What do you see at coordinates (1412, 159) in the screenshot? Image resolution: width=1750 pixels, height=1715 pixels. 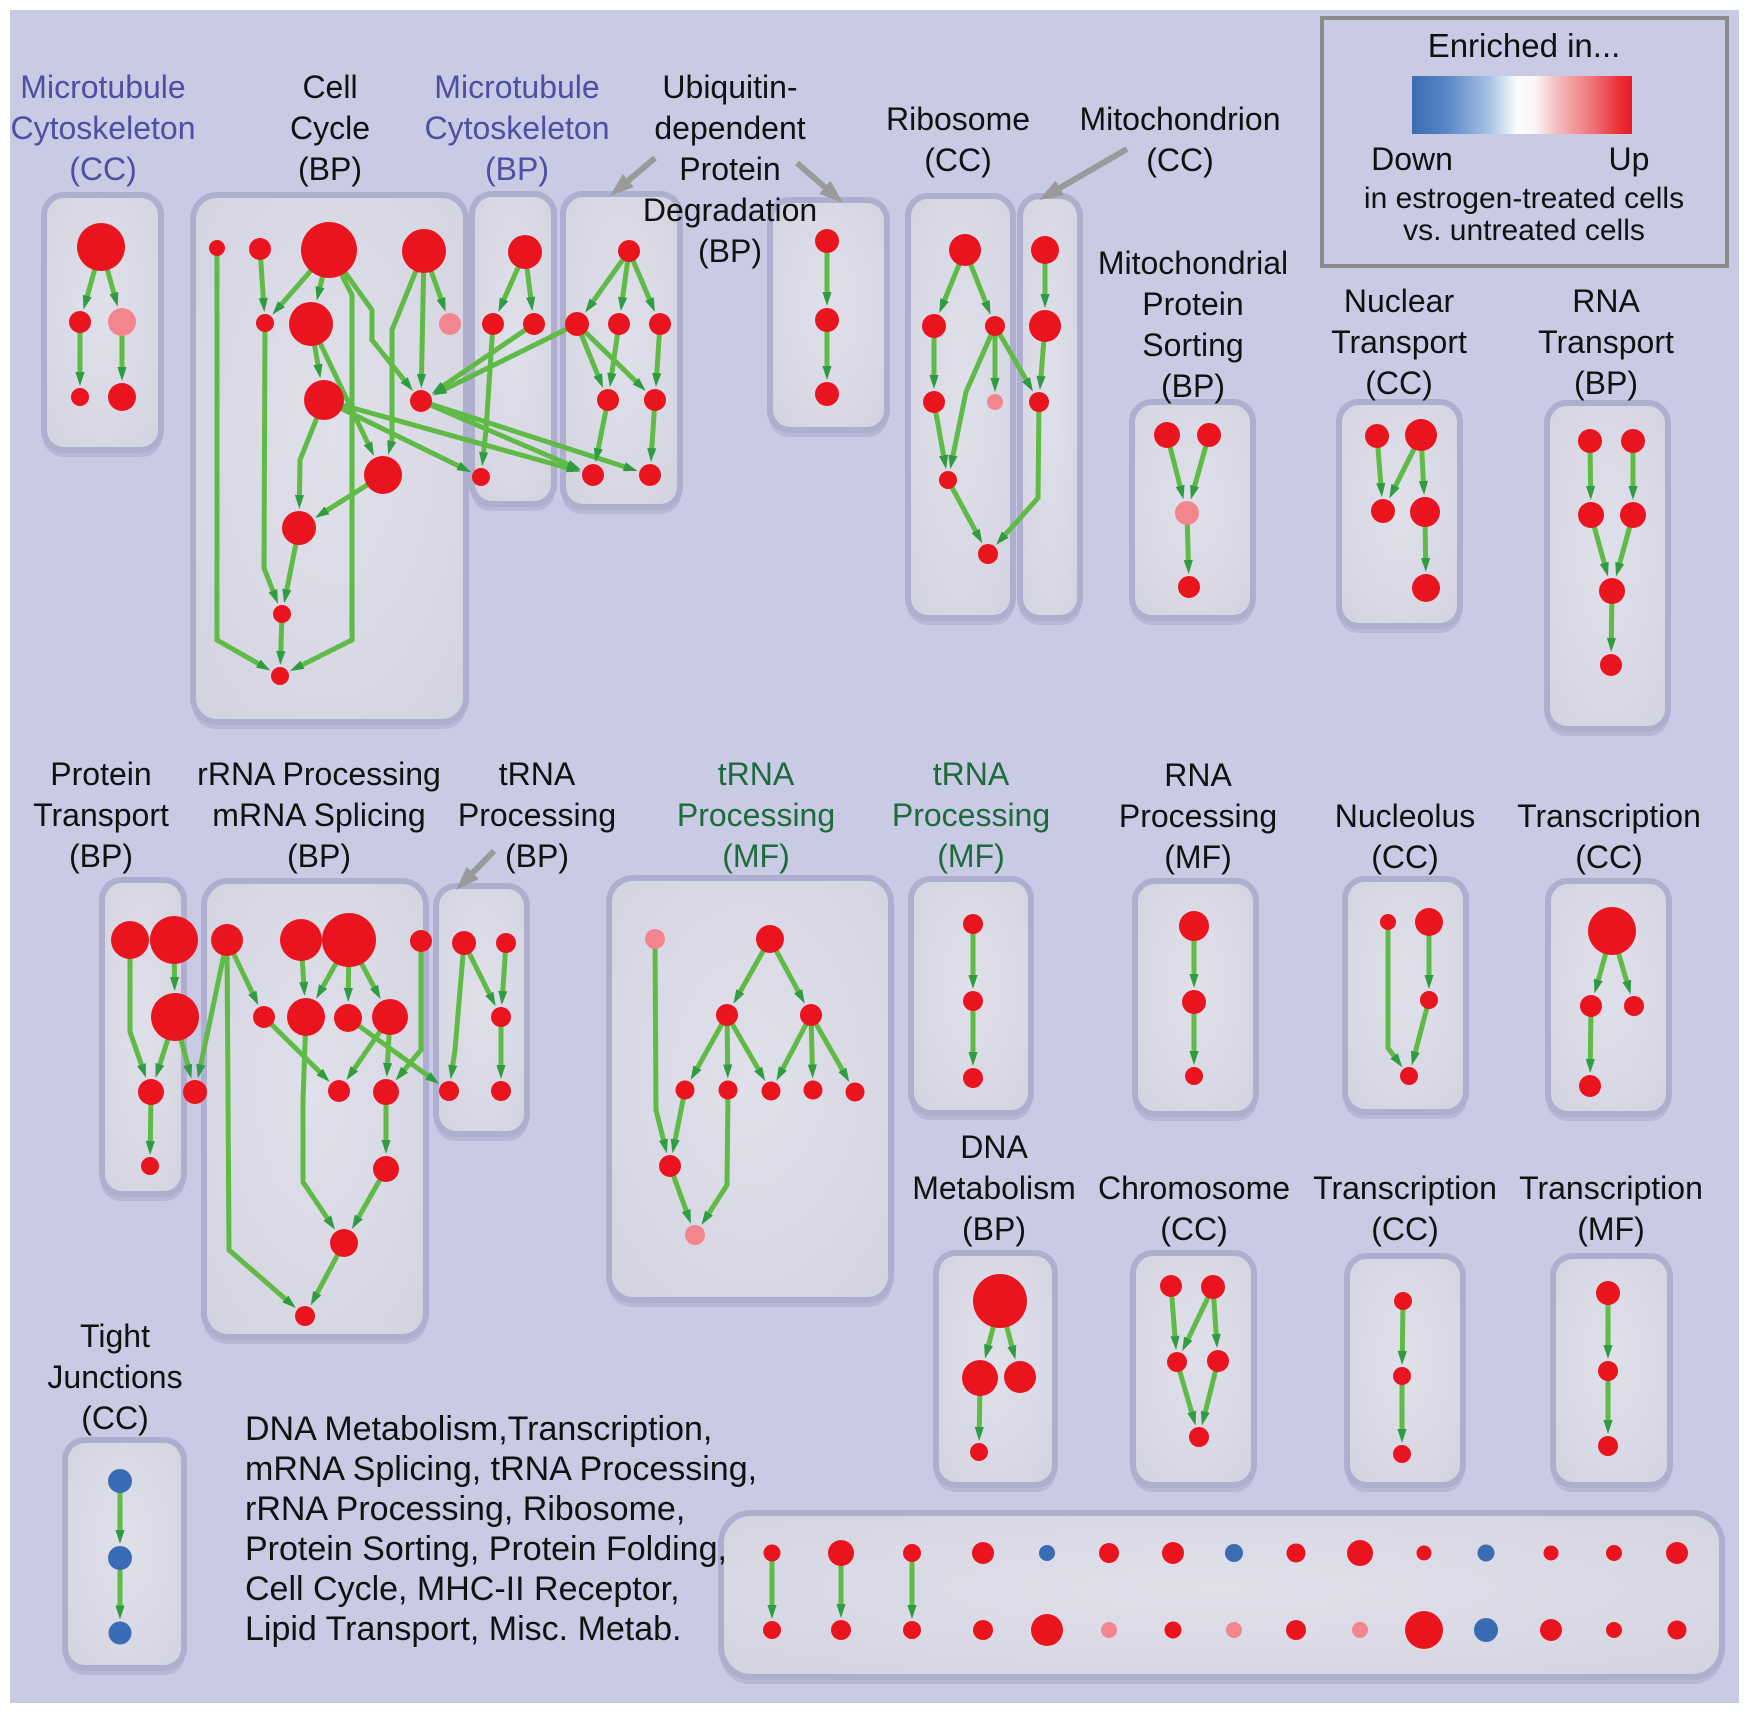 I see `svg-text: Down` at bounding box center [1412, 159].